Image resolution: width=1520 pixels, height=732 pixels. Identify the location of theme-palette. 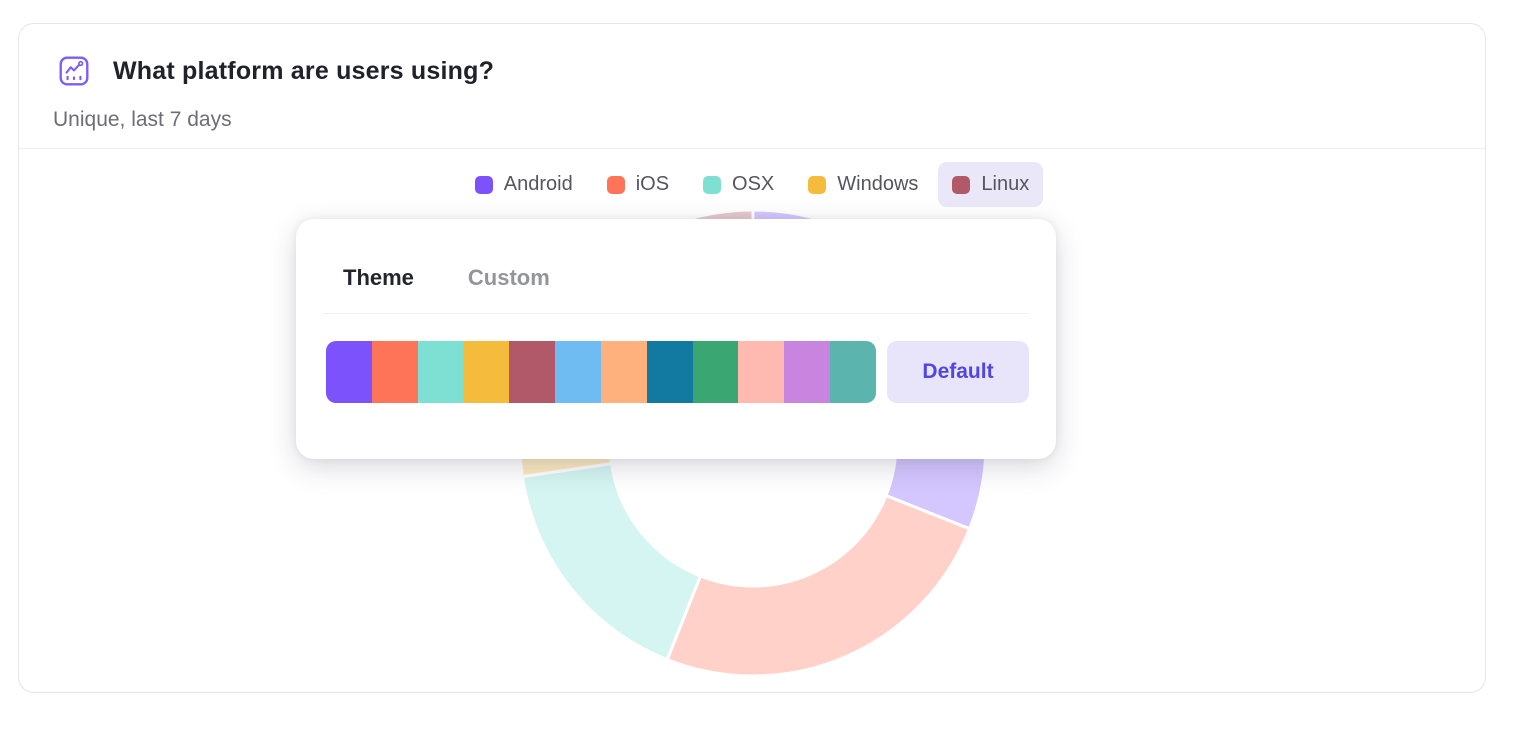
(601, 372).